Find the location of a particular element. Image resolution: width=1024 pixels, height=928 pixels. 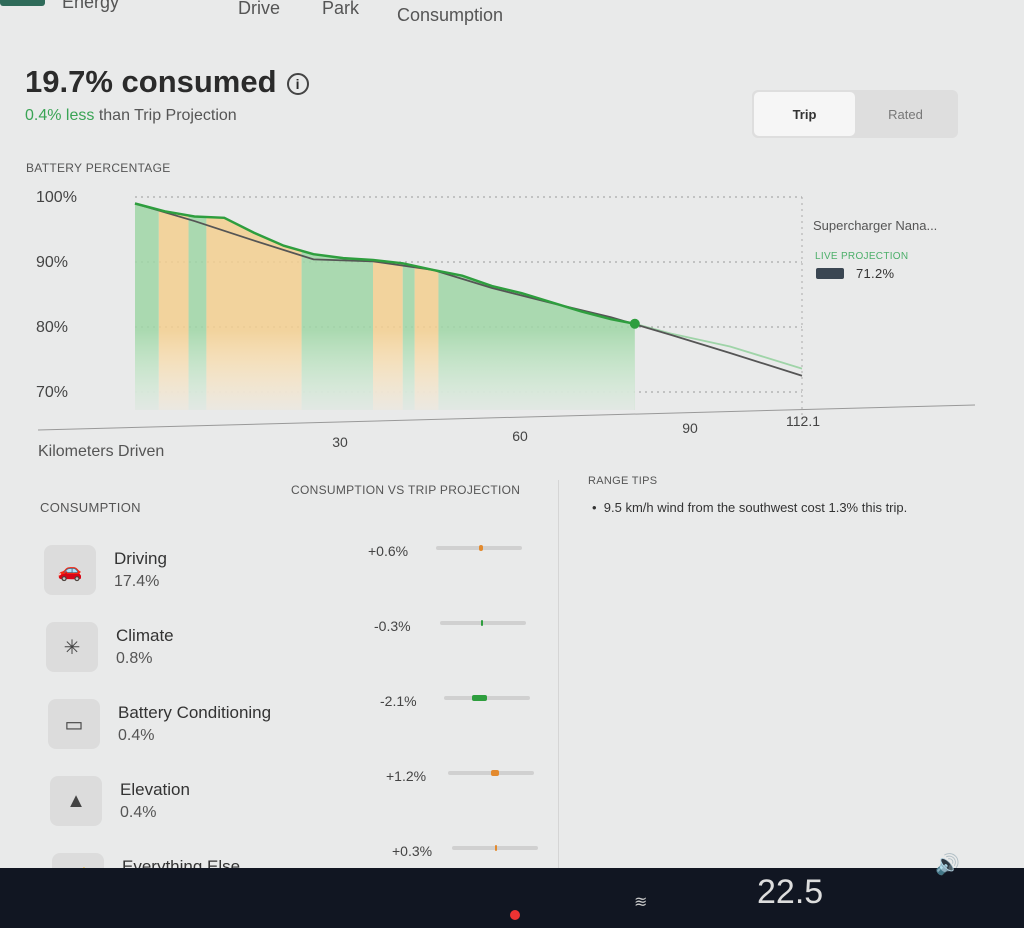

y-tick-label: 90% is located at coordinates (52, 262).